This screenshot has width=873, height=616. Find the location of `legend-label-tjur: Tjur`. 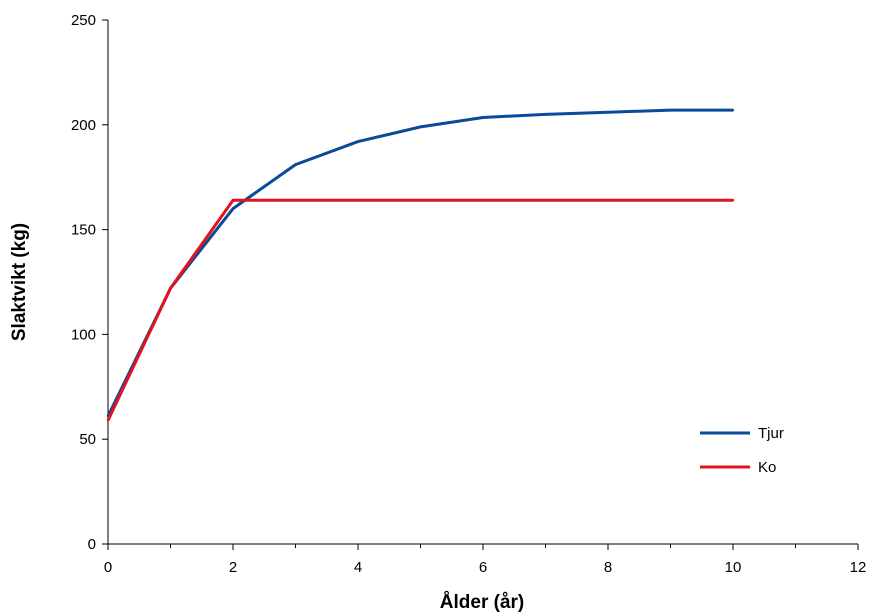

legend-label-tjur: Tjur is located at coordinates (771, 433).